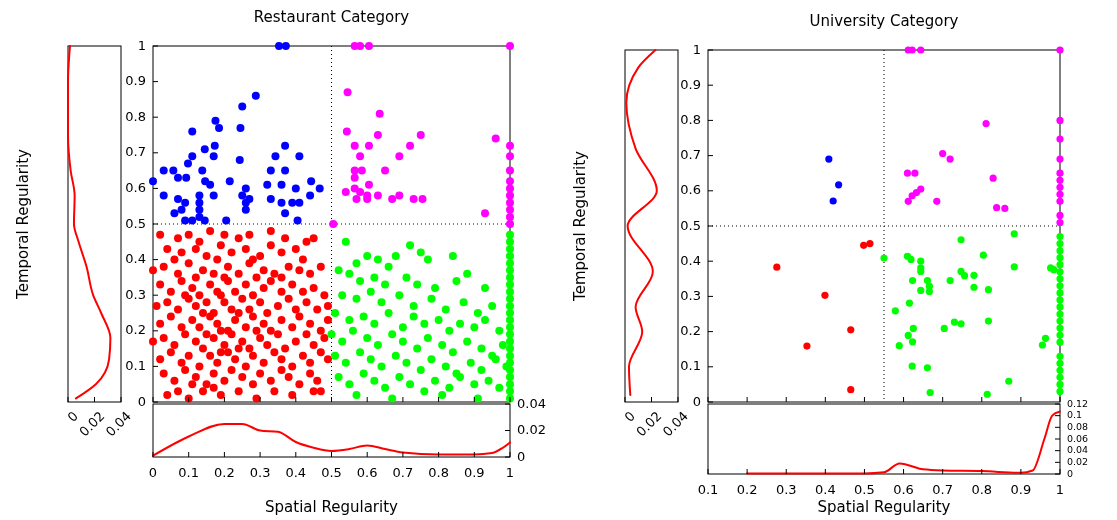 The width and height of the screenshot is (1117, 520). Describe the element at coordinates (331, 17) in the screenshot. I see `chart-title: Restaurant Category` at that location.